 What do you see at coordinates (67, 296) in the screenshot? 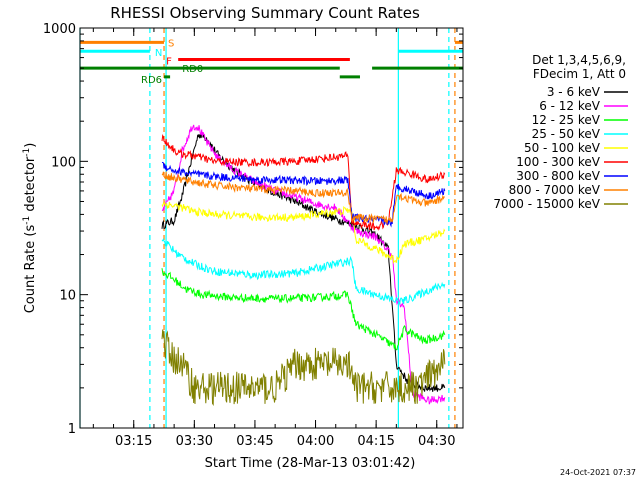
I see `y-tick-label-1: 10` at bounding box center [67, 296].